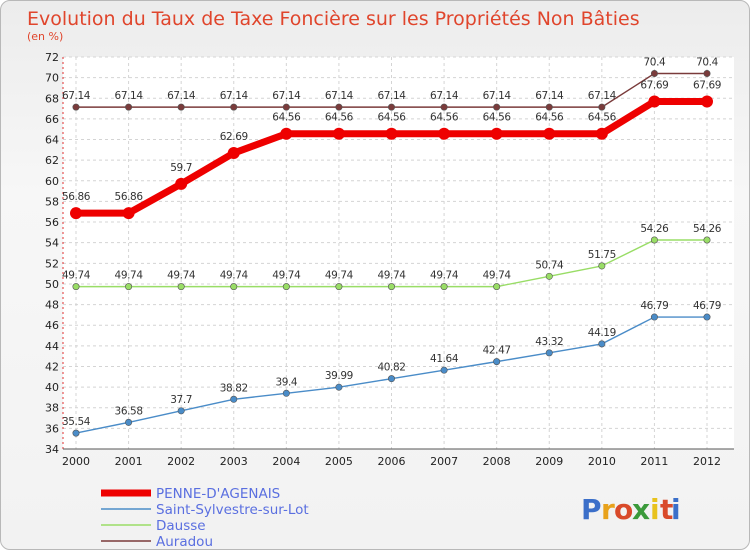 This screenshot has height=550, width=750. What do you see at coordinates (602, 255) in the screenshot?
I see `data-label-dausse: 51.75` at bounding box center [602, 255].